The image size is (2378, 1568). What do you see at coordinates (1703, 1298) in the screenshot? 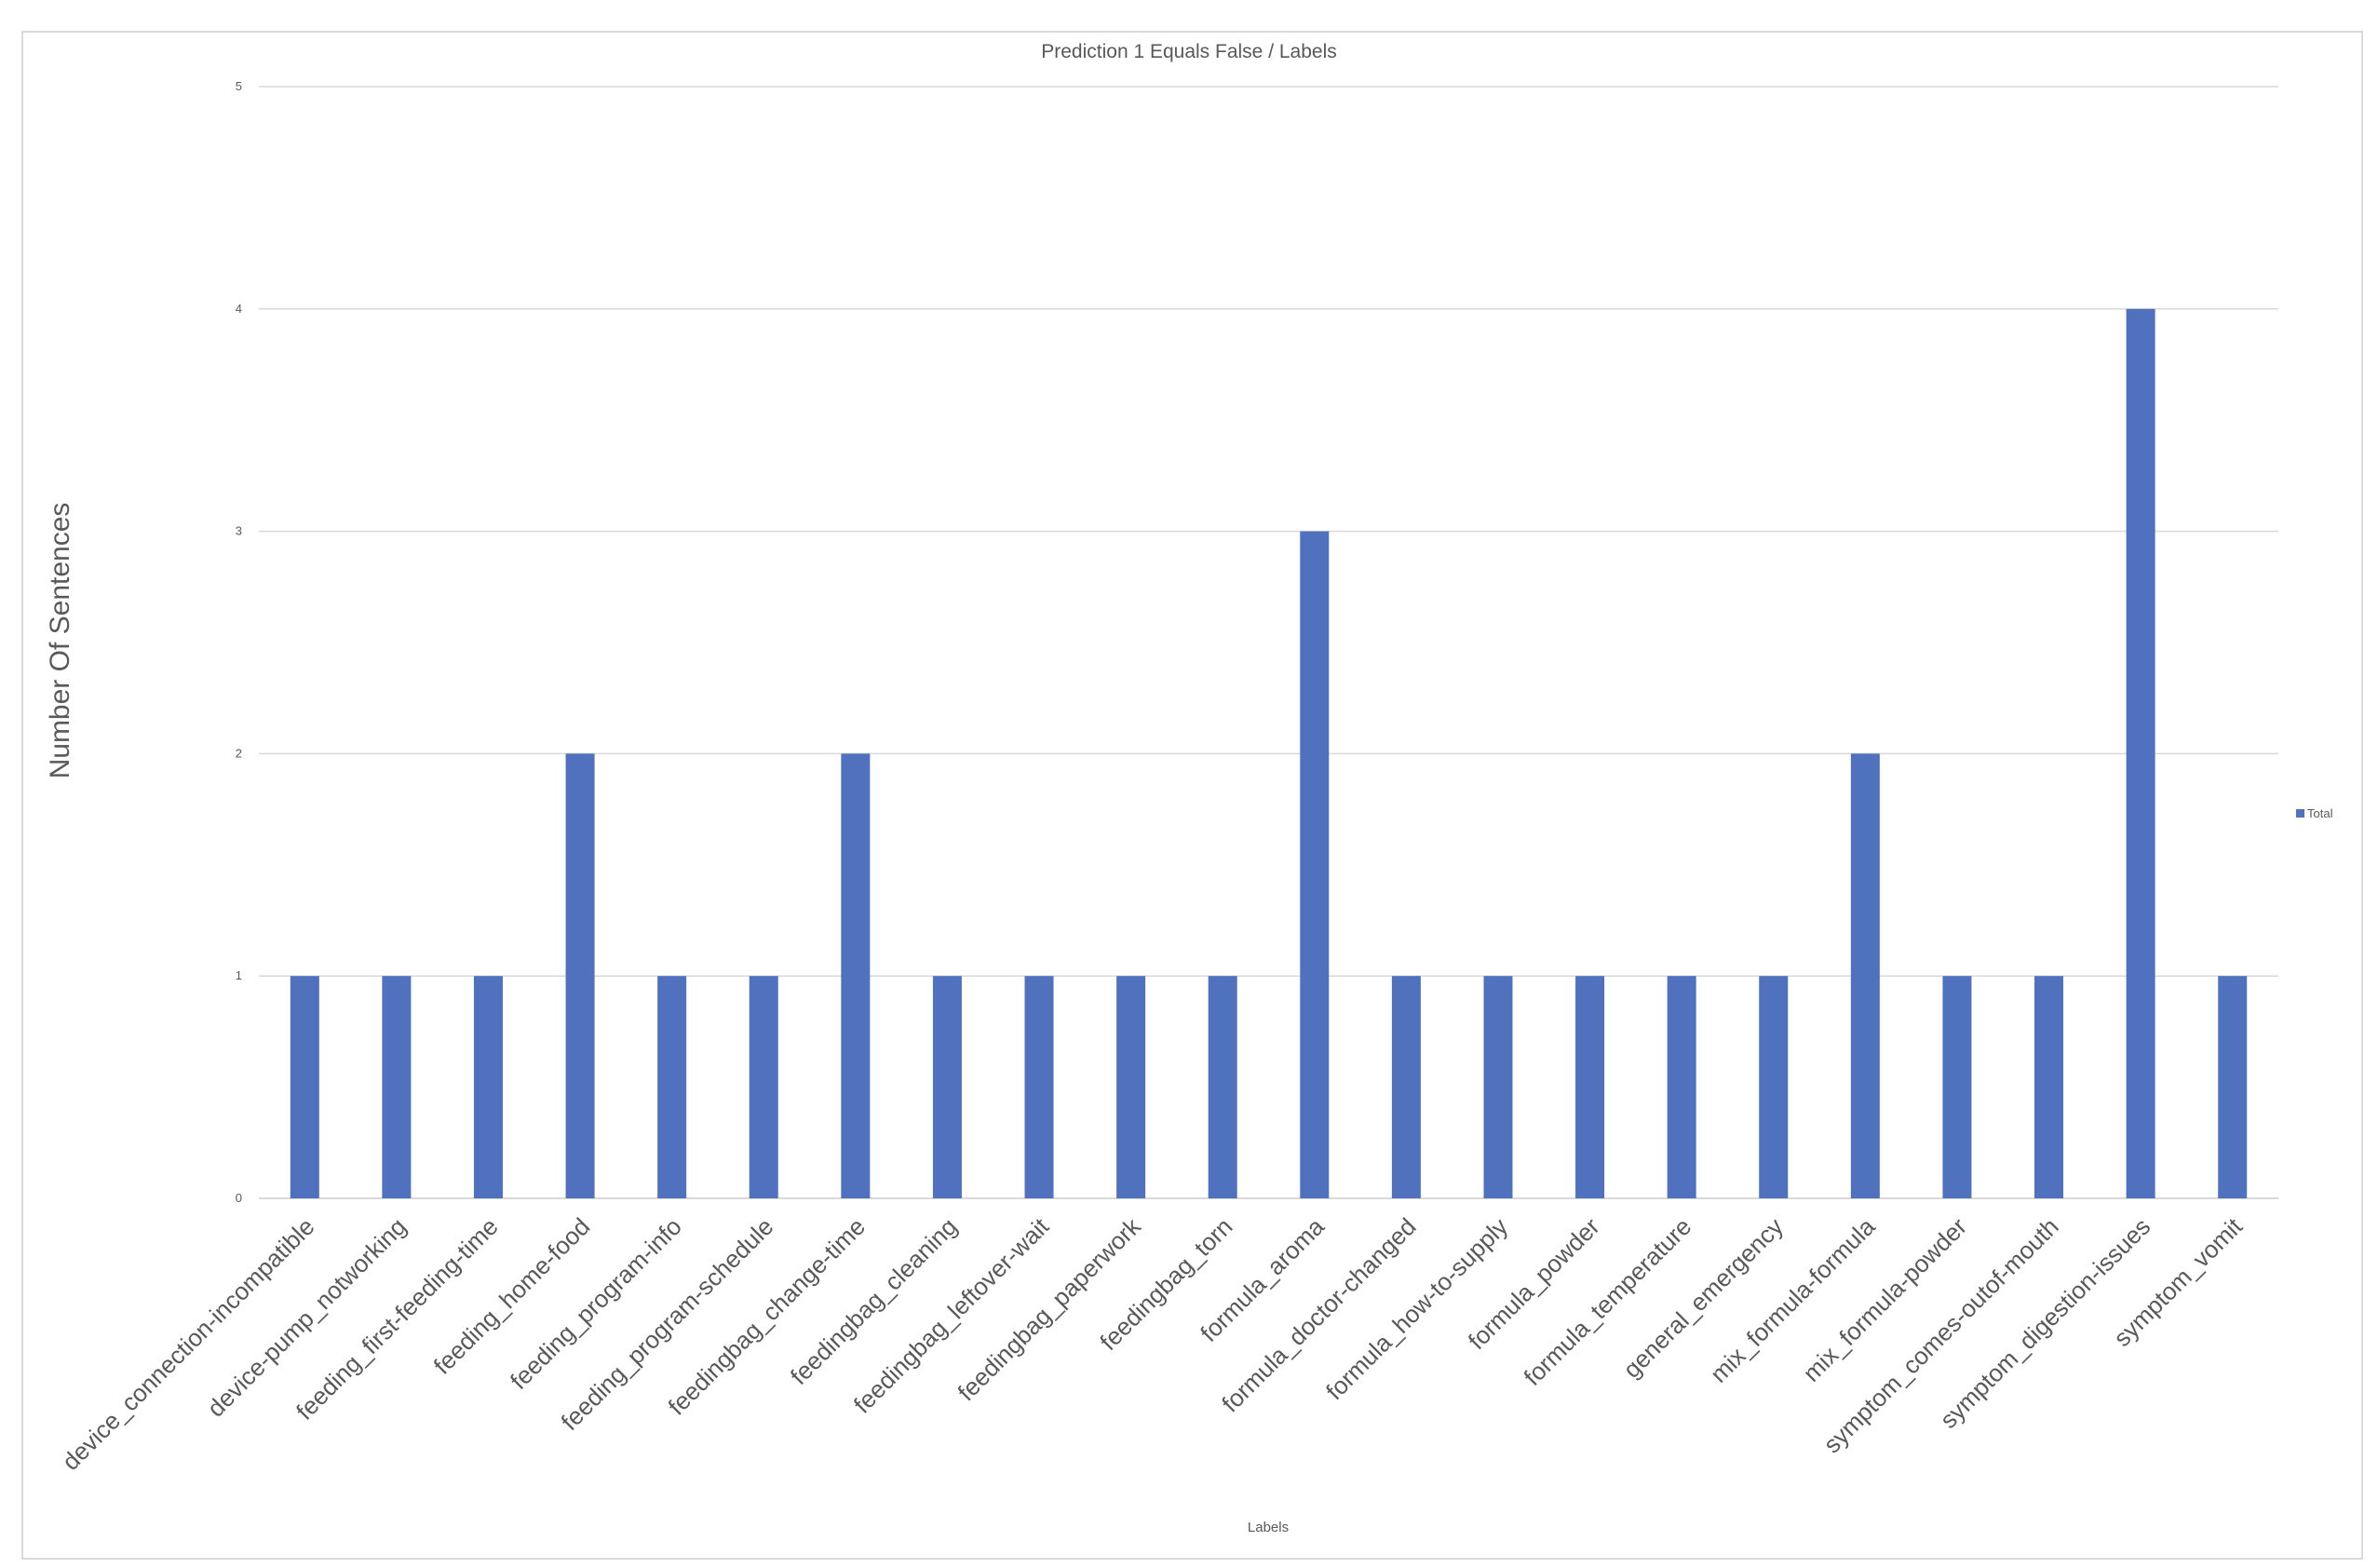
I see `x-tick-label: general_emergency` at bounding box center [1703, 1298].